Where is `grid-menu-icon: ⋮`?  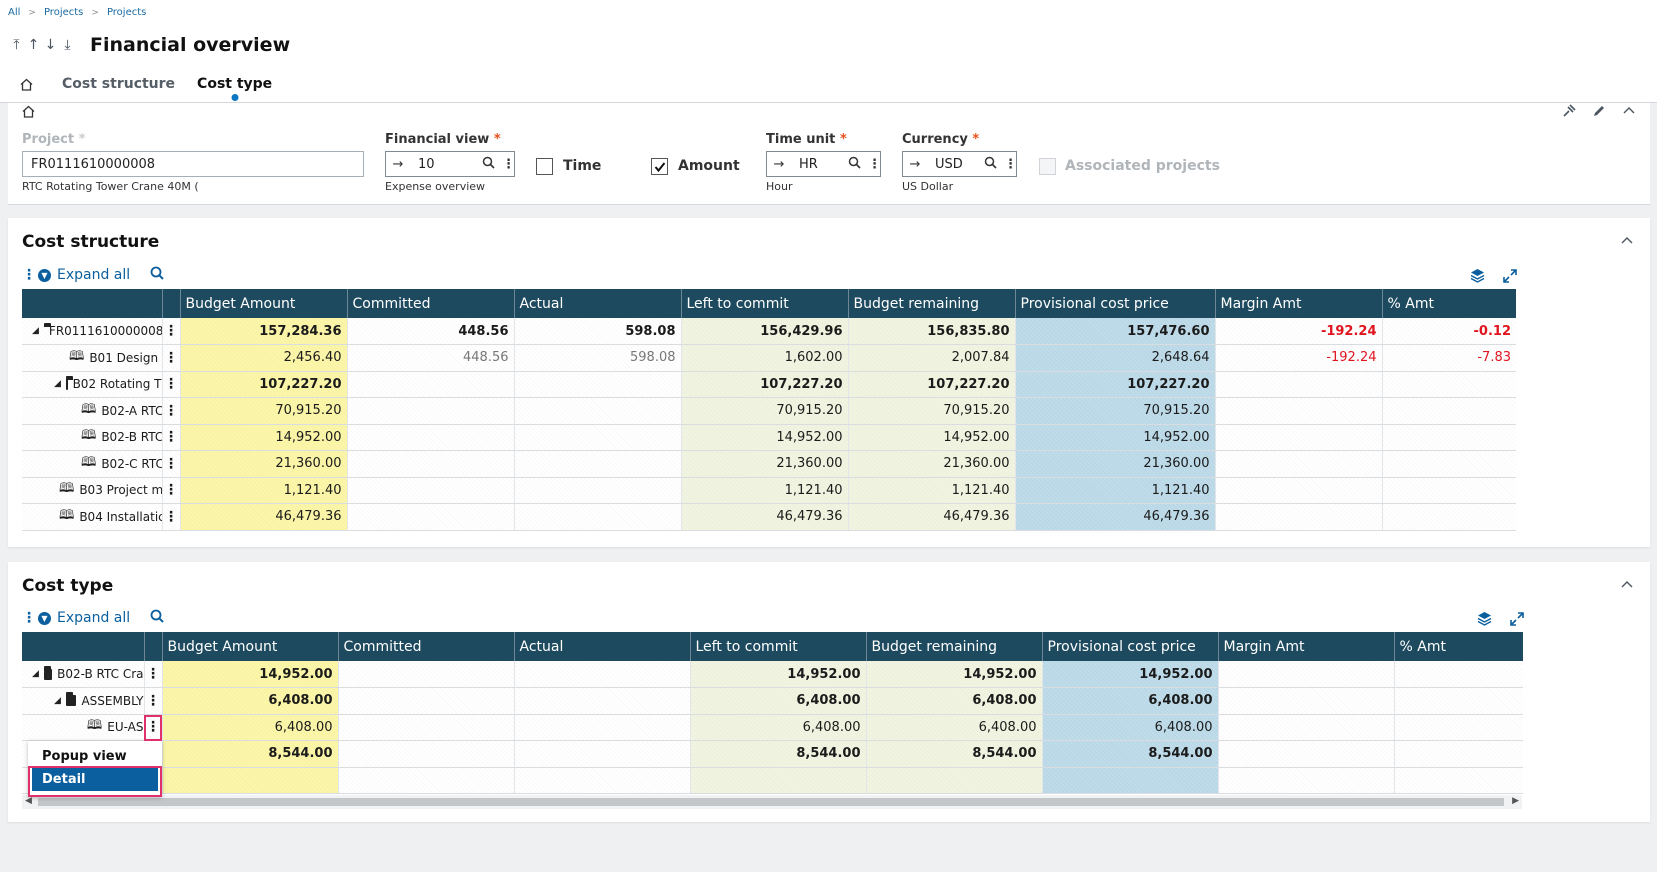 grid-menu-icon: ⋮ is located at coordinates (29, 618).